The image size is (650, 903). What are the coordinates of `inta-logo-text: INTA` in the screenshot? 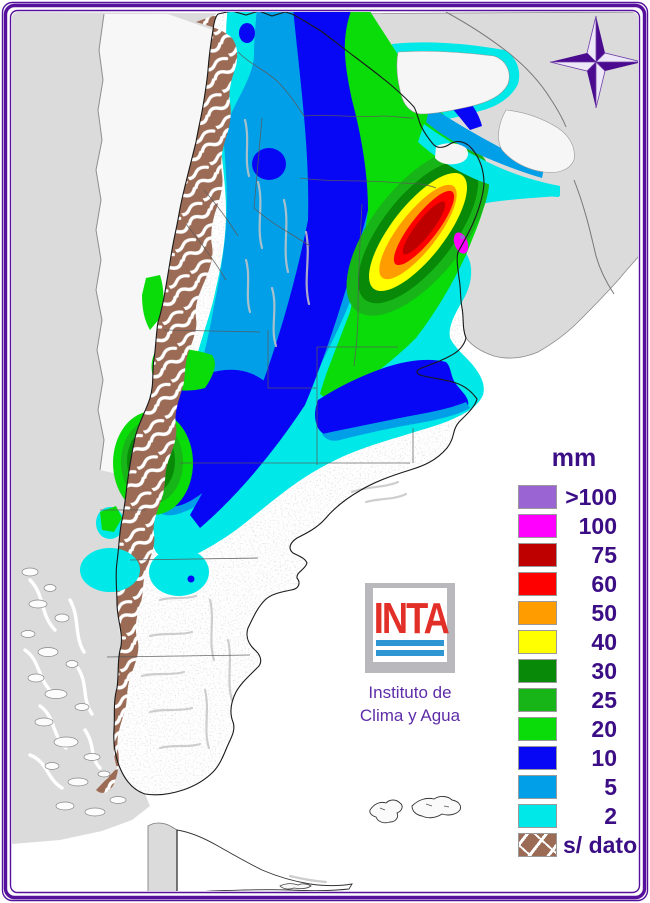 It's located at (411, 618).